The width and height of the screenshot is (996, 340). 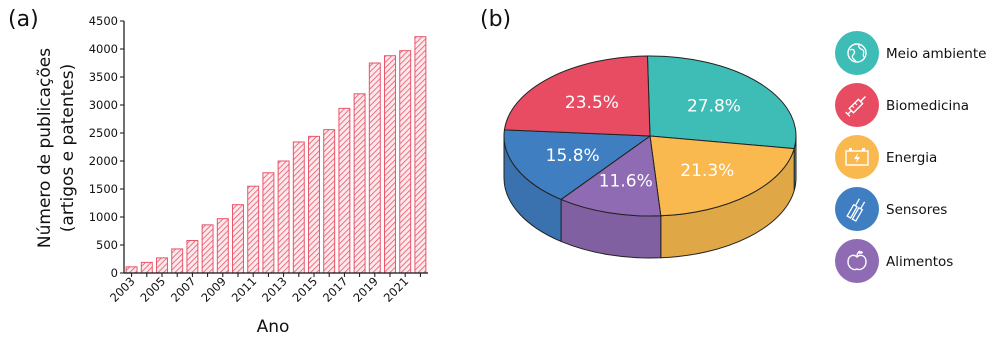 I want to click on y-axis-title-line1: Número de publicações, so click(x=45, y=148).